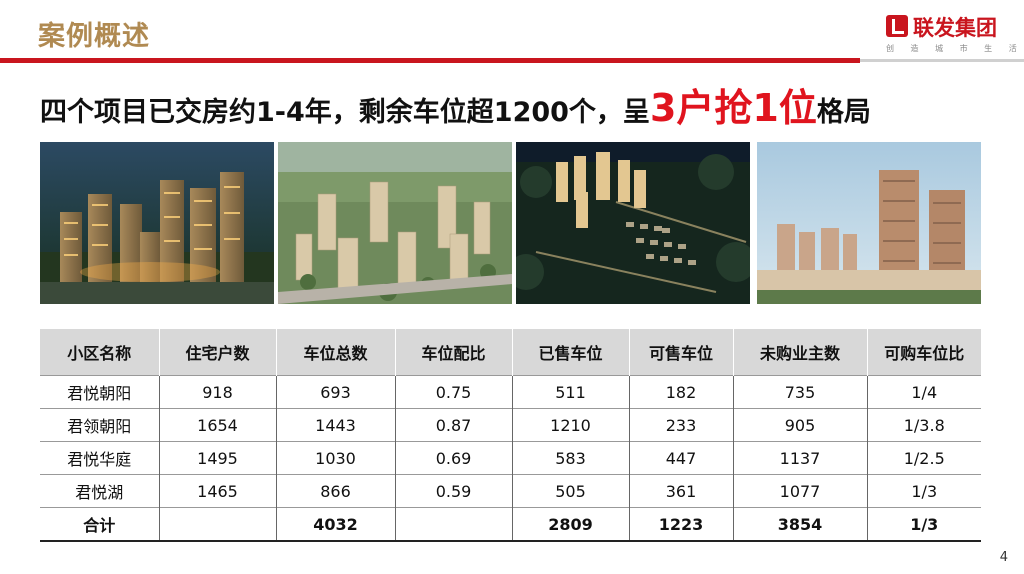 This screenshot has width=1024, height=574. What do you see at coordinates (345, 112) in the screenshot?
I see `headline-prefix: 四个项目已交房约1-4年，剩余车位超1200个，呈` at bounding box center [345, 112].